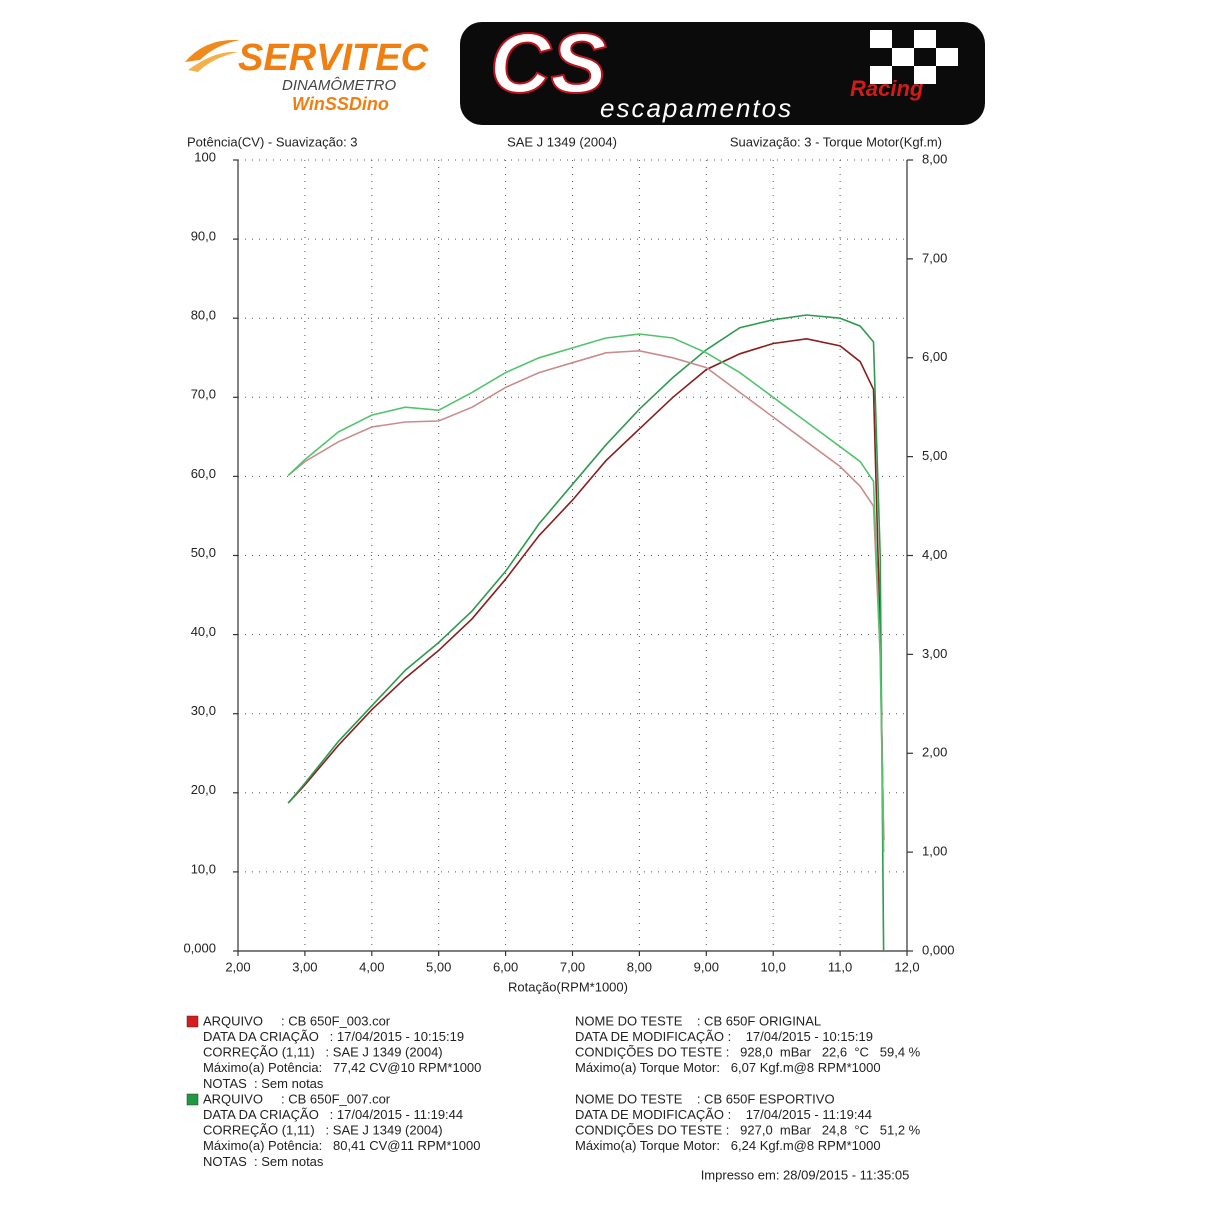 This screenshot has width=1207, height=1230. I want to click on y-tick-label: 60,0, so click(203, 473).